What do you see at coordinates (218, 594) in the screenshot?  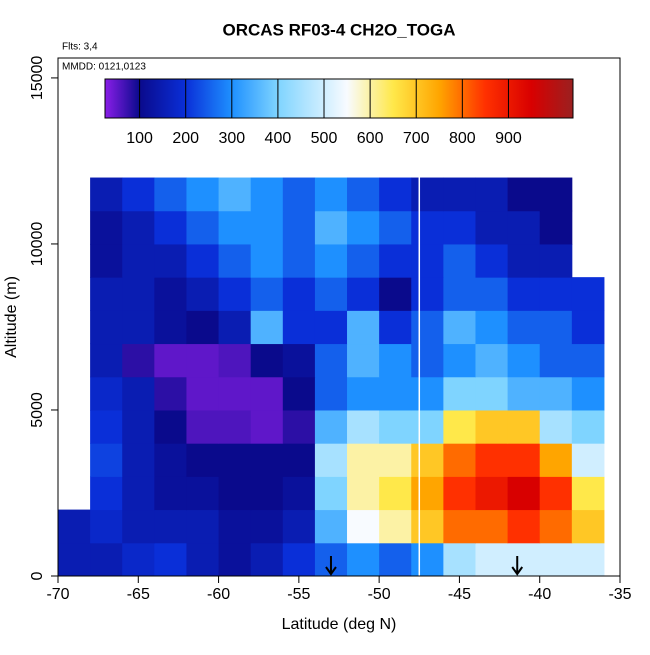 I see `x-tick-label: -60` at bounding box center [218, 594].